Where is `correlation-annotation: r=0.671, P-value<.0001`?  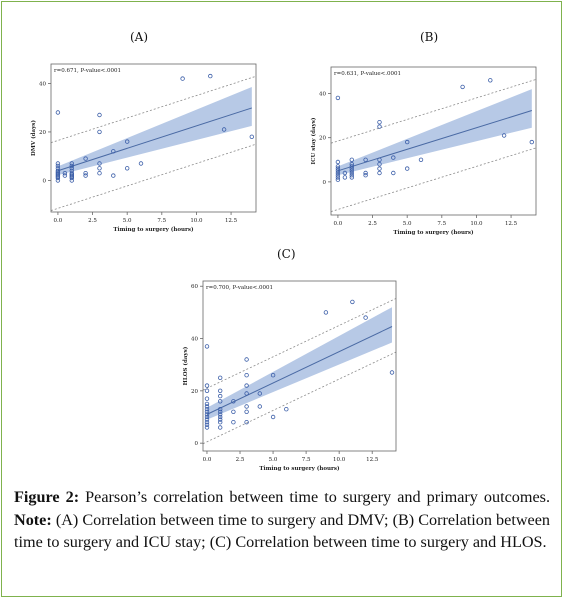 correlation-annotation: r=0.671, P-value<.0001 is located at coordinates (87, 71).